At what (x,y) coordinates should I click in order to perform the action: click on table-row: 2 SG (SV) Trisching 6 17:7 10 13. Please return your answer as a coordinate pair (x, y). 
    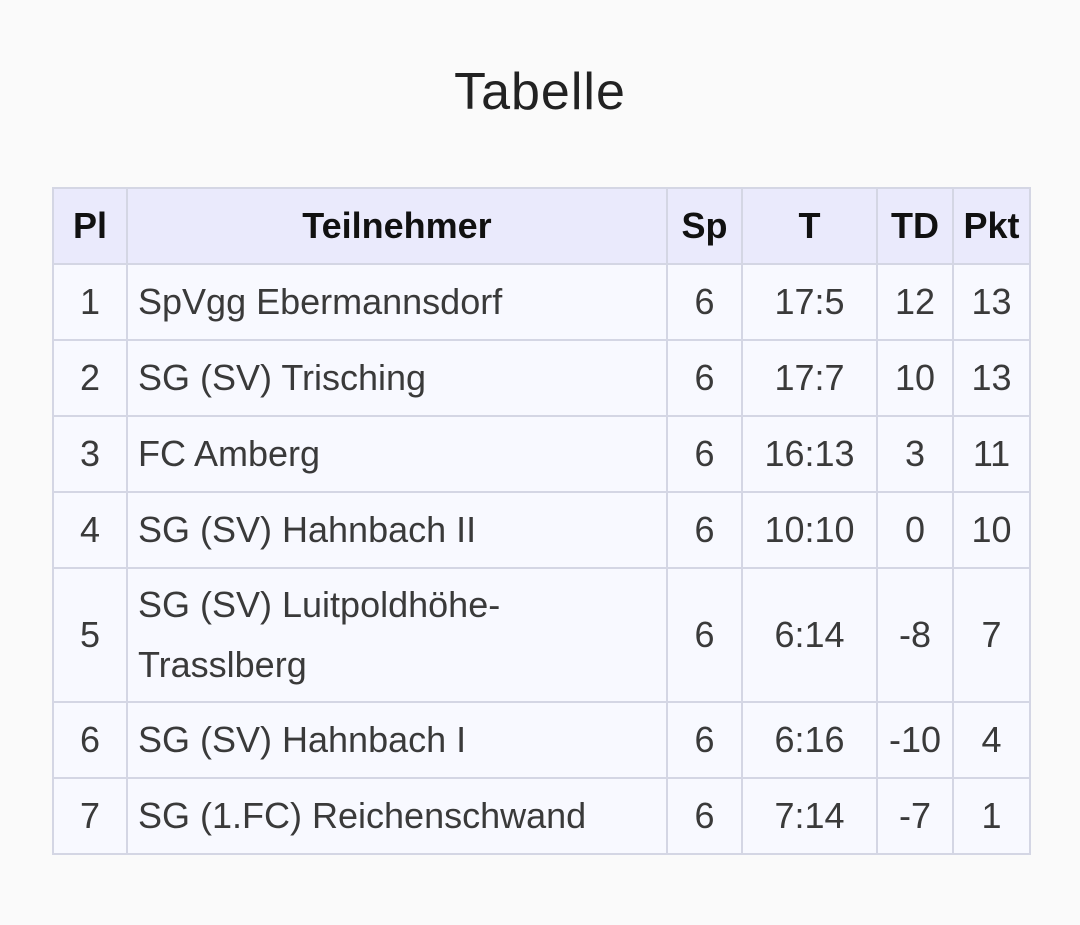
    Looking at the image, I should click on (541, 378).